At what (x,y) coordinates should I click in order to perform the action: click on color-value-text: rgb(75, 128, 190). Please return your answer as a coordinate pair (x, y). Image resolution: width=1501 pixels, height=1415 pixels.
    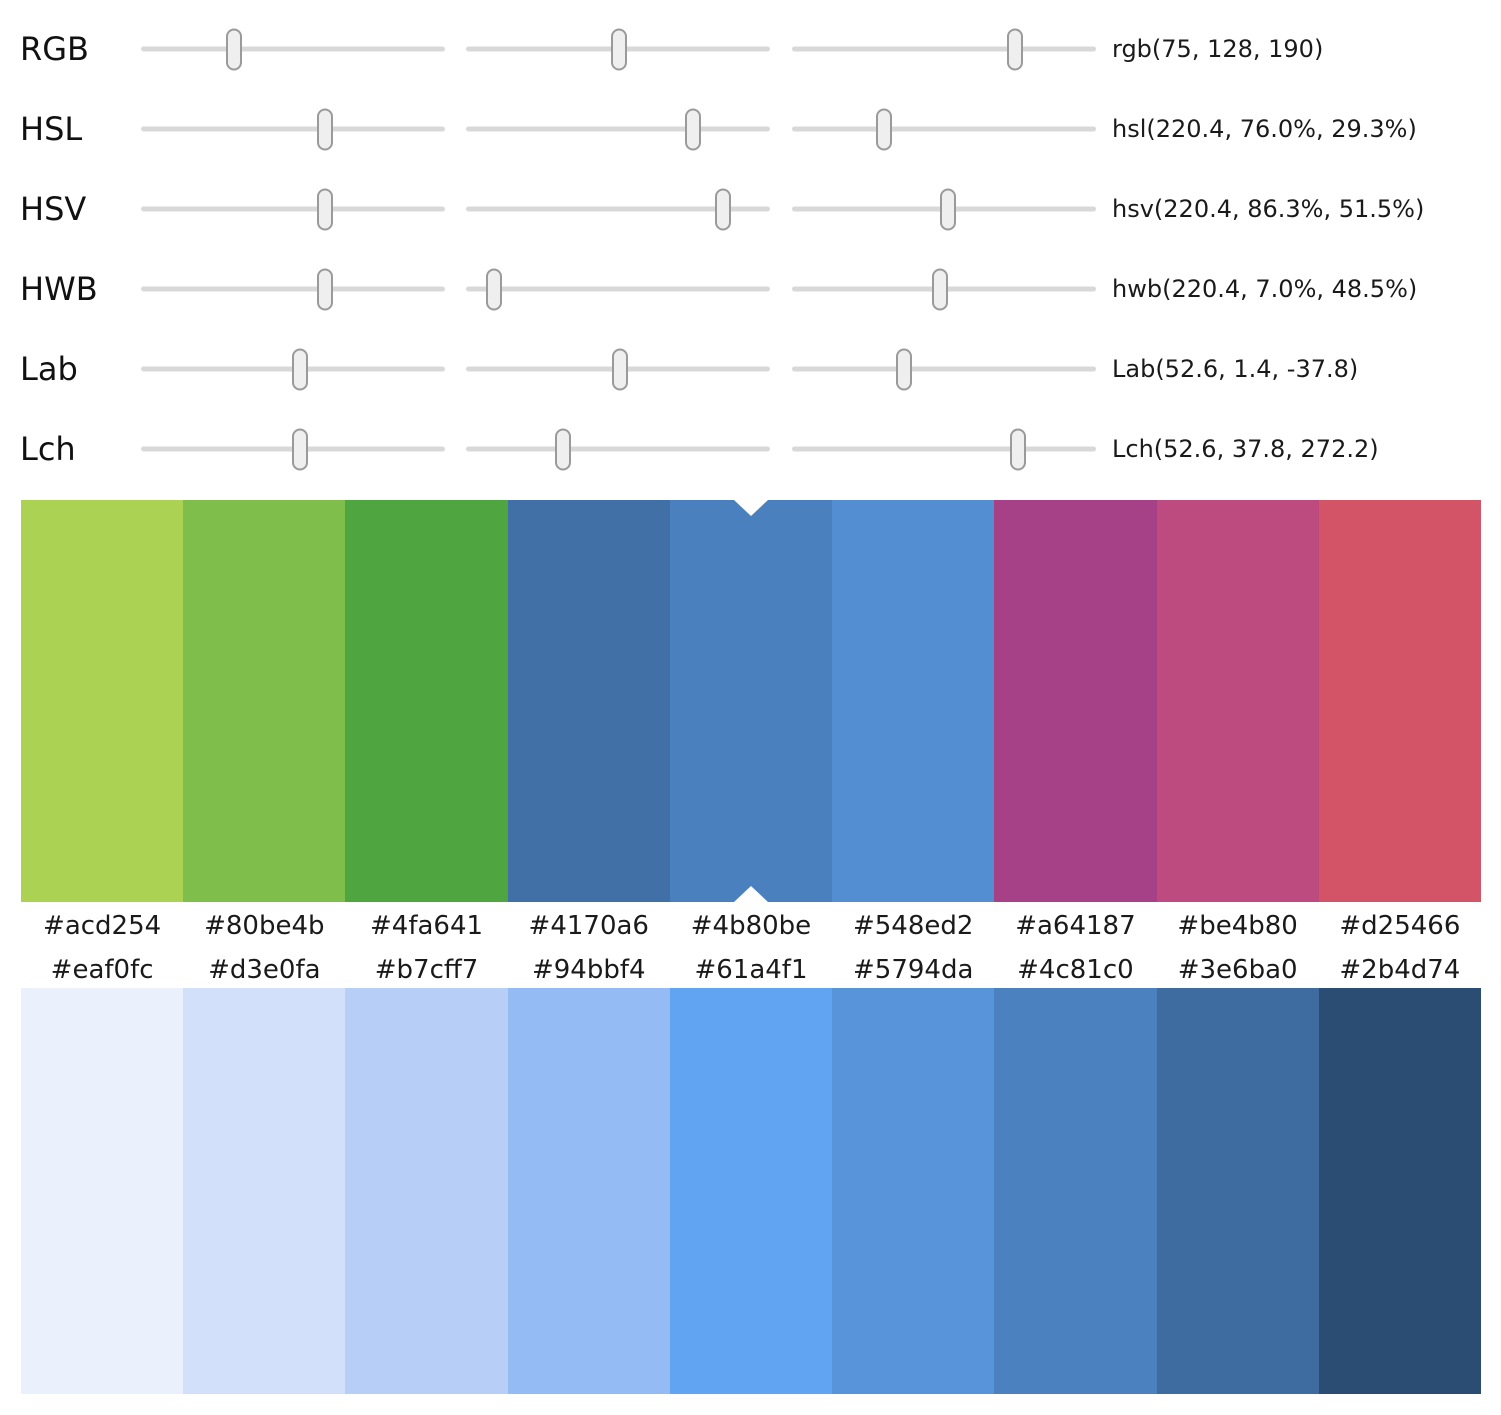
    Looking at the image, I should click on (1218, 49).